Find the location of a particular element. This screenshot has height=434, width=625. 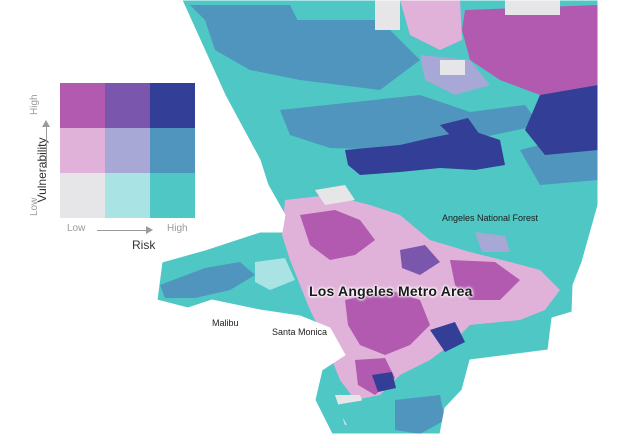

bivariate-legend: Vulnerability High Low Low High Risk is located at coordinates (112, 166).